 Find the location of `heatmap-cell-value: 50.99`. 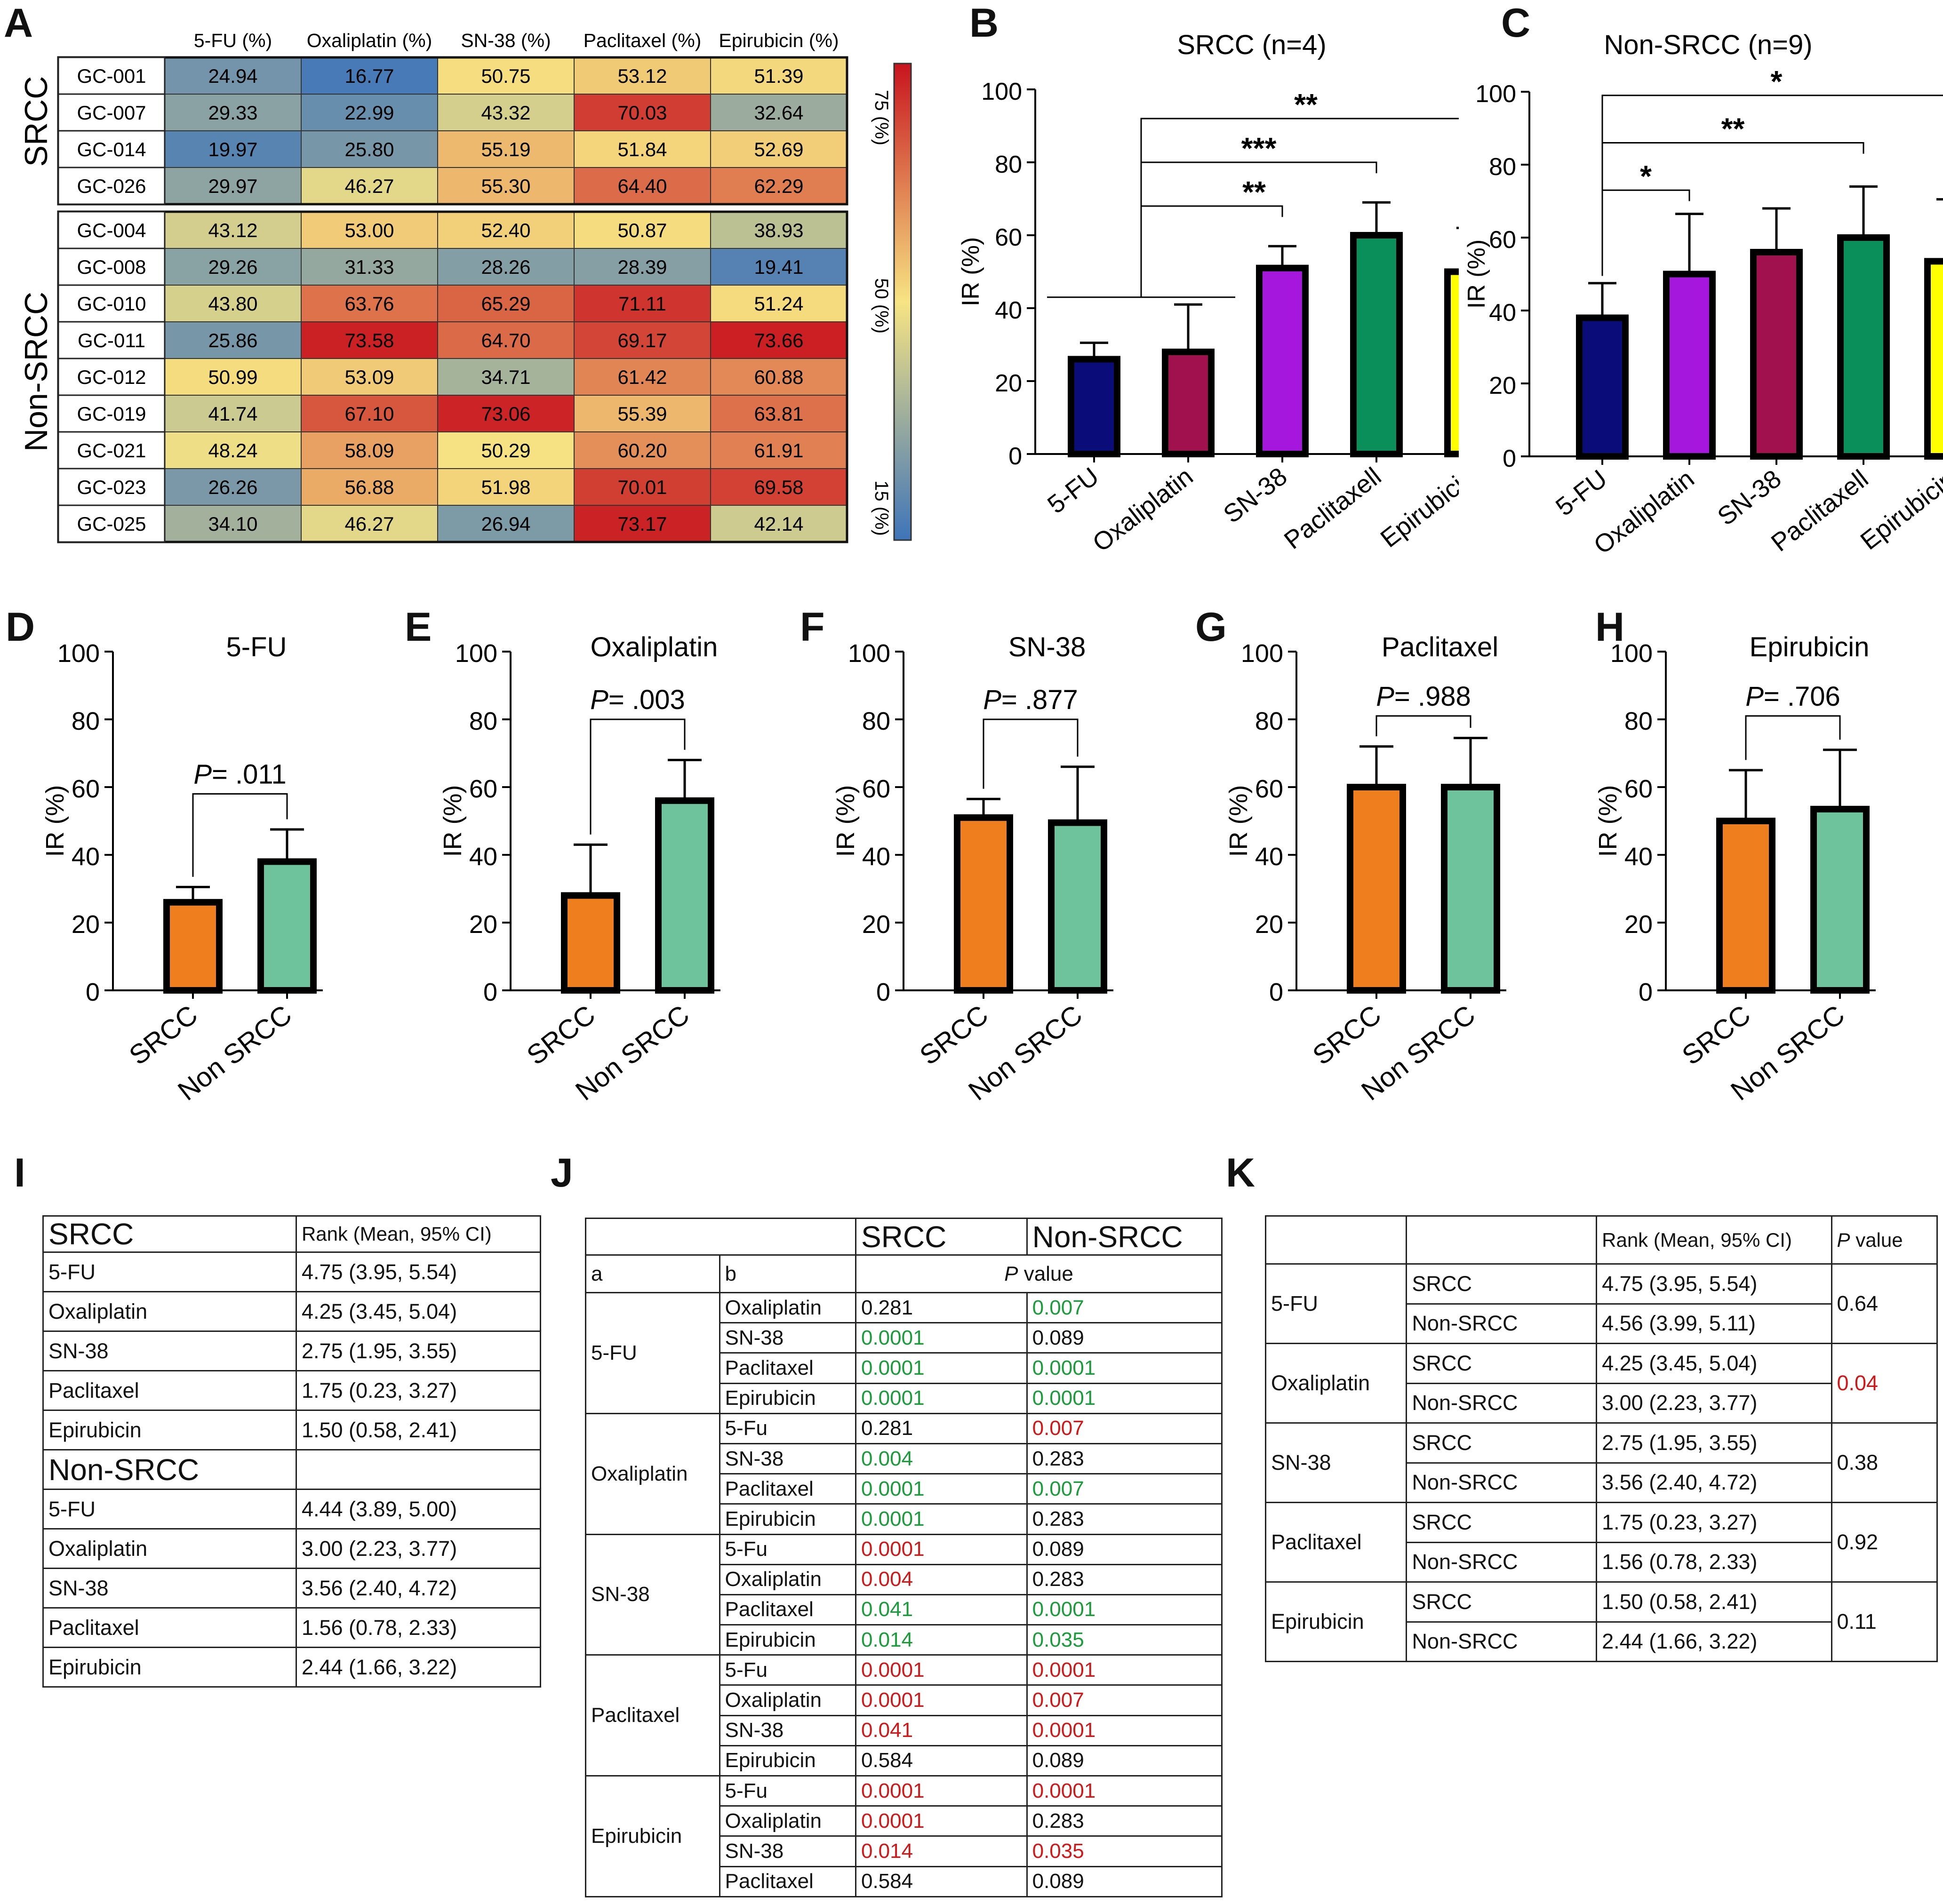

heatmap-cell-value: 50.99 is located at coordinates (233, 377).